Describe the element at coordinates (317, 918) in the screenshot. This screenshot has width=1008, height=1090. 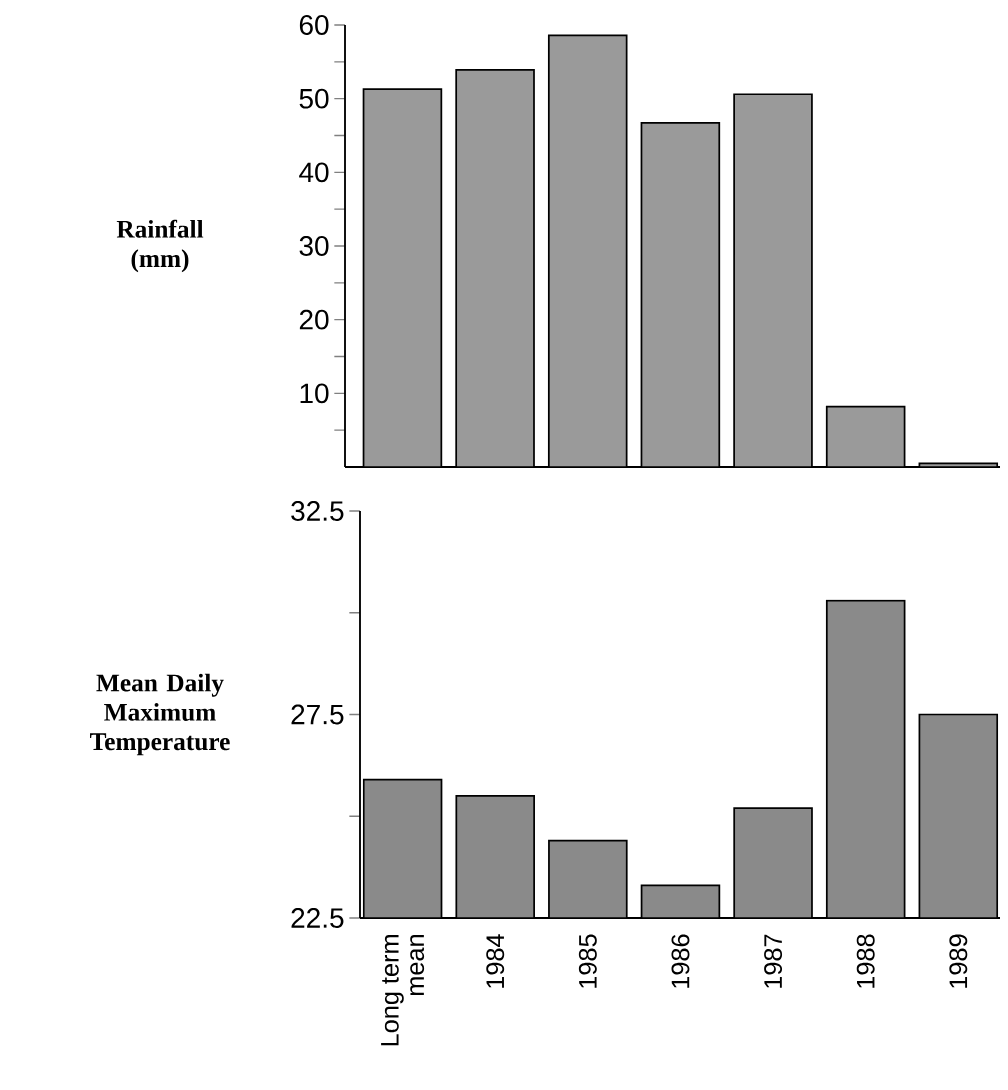
I see `y-tick-label: 22.5` at that location.